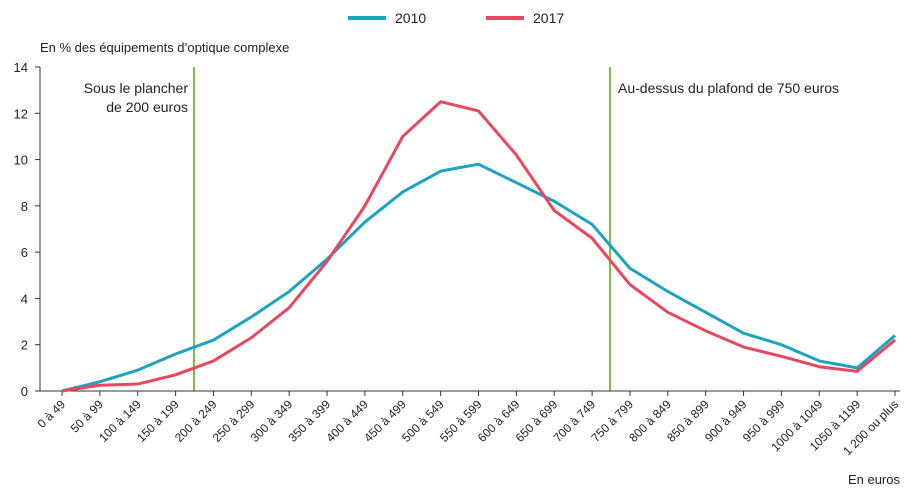 The image size is (913, 496). What do you see at coordinates (21, 113) in the screenshot?
I see `y-tick-label: 12` at bounding box center [21, 113].